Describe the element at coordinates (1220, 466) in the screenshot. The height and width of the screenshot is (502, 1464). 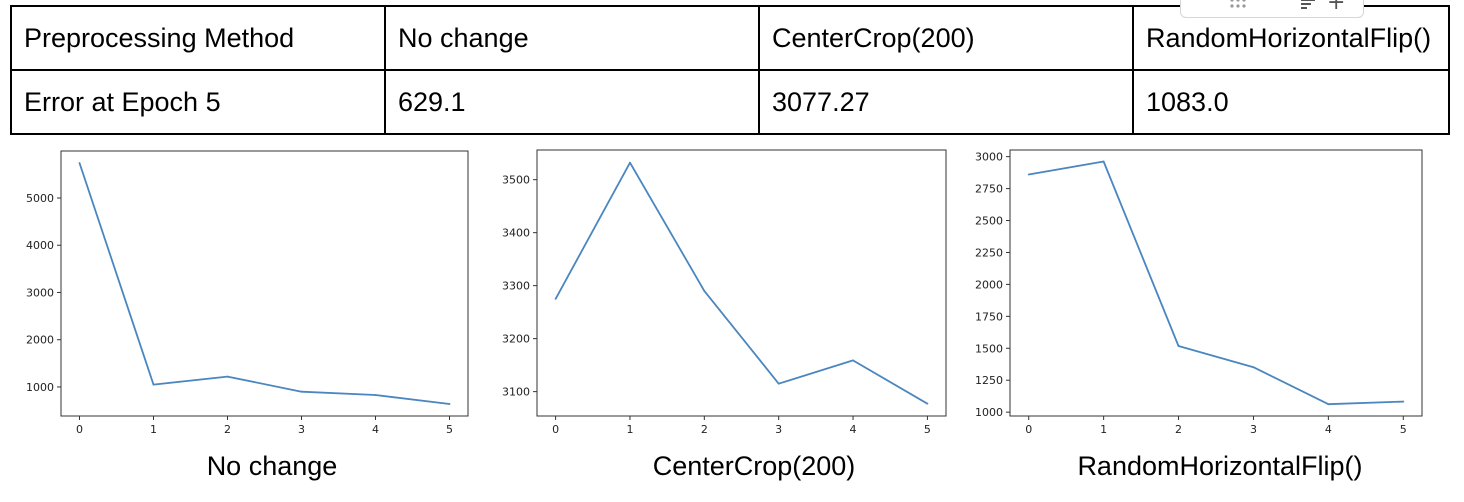
I see `chart-caption: RandomHorizontalFlip()` at that location.